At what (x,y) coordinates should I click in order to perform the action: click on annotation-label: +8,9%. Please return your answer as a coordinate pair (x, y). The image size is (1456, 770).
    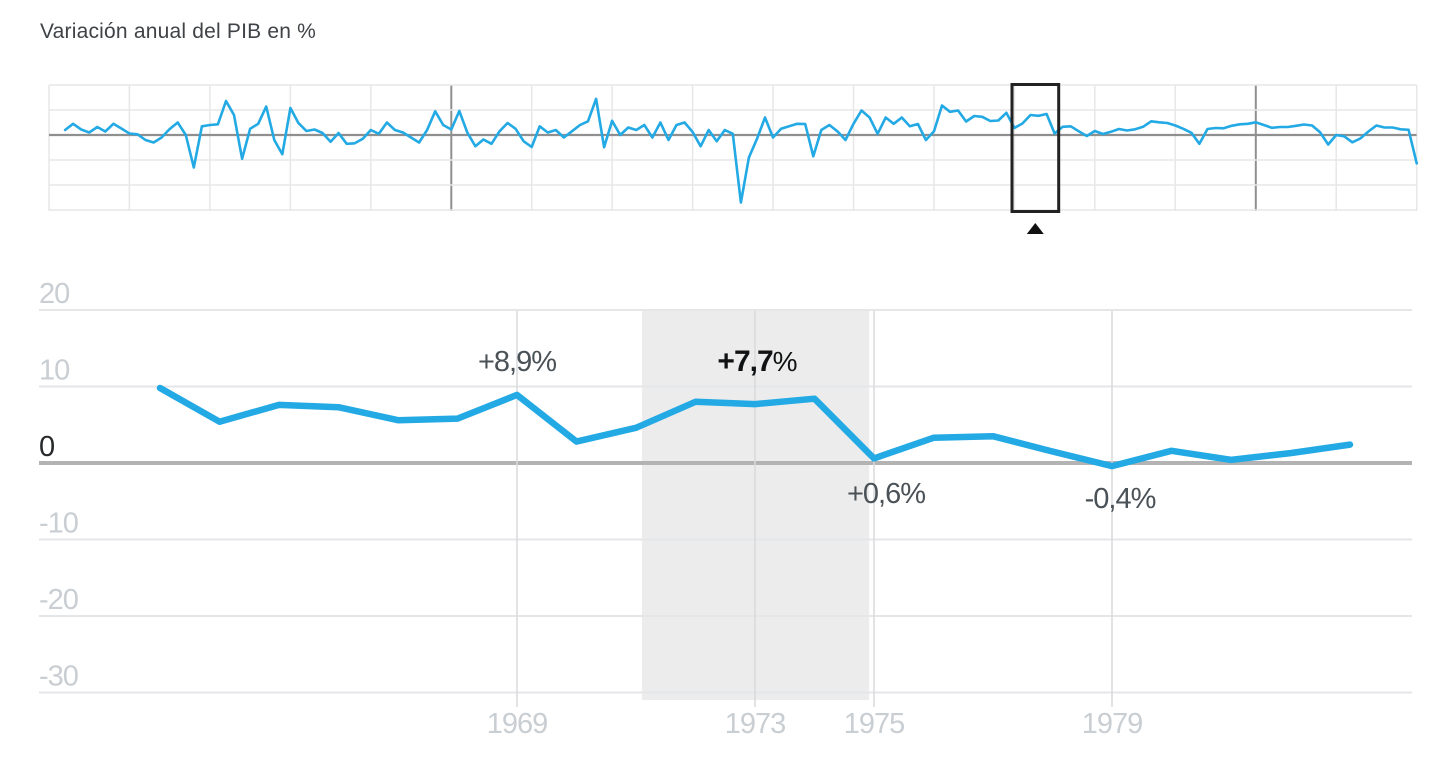
    Looking at the image, I should click on (517, 362).